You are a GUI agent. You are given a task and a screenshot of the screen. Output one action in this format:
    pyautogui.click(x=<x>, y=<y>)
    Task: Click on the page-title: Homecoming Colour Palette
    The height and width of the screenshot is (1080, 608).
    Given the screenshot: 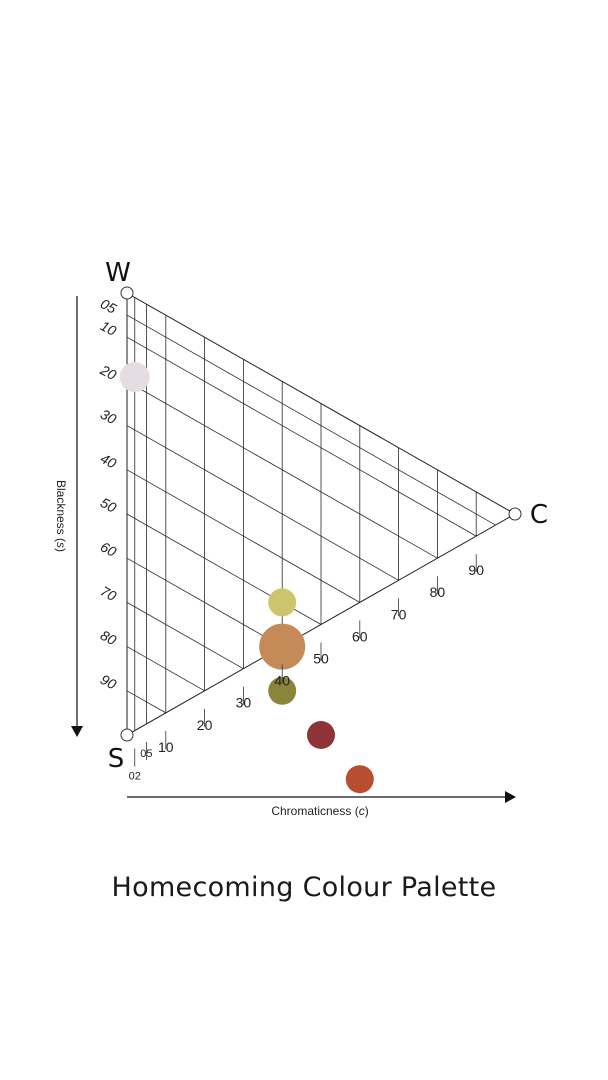 What is the action you would take?
    pyautogui.click(x=304, y=887)
    